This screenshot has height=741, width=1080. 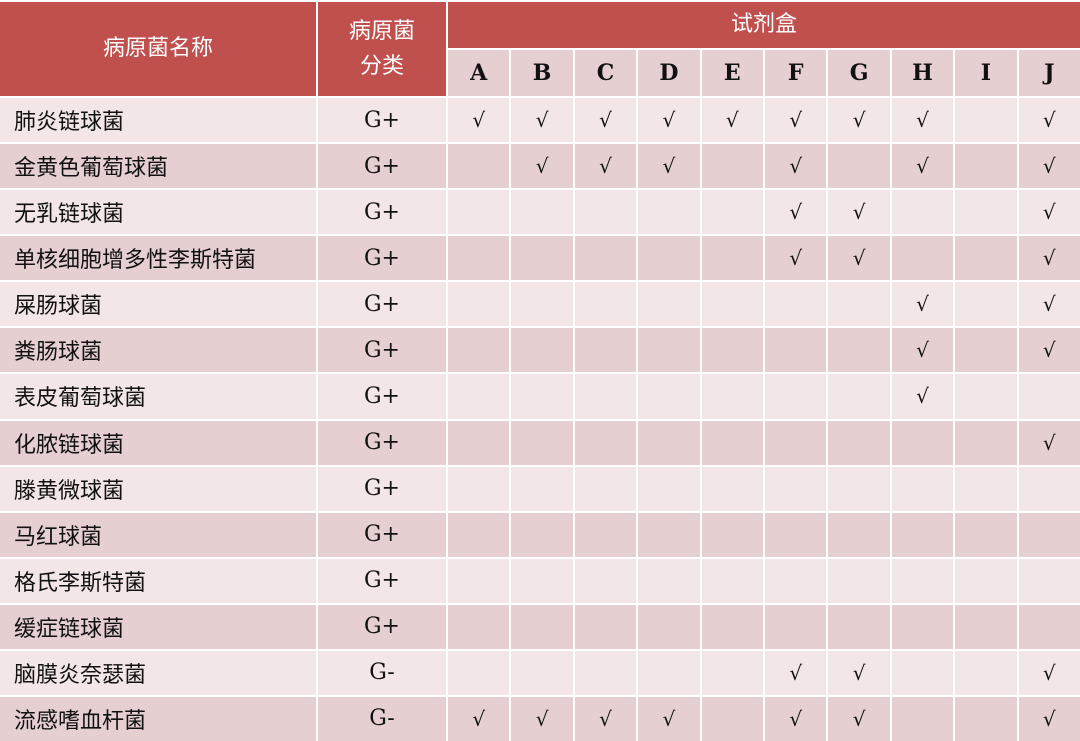 What do you see at coordinates (669, 73) in the screenshot?
I see `kit-column-header-D: D` at bounding box center [669, 73].